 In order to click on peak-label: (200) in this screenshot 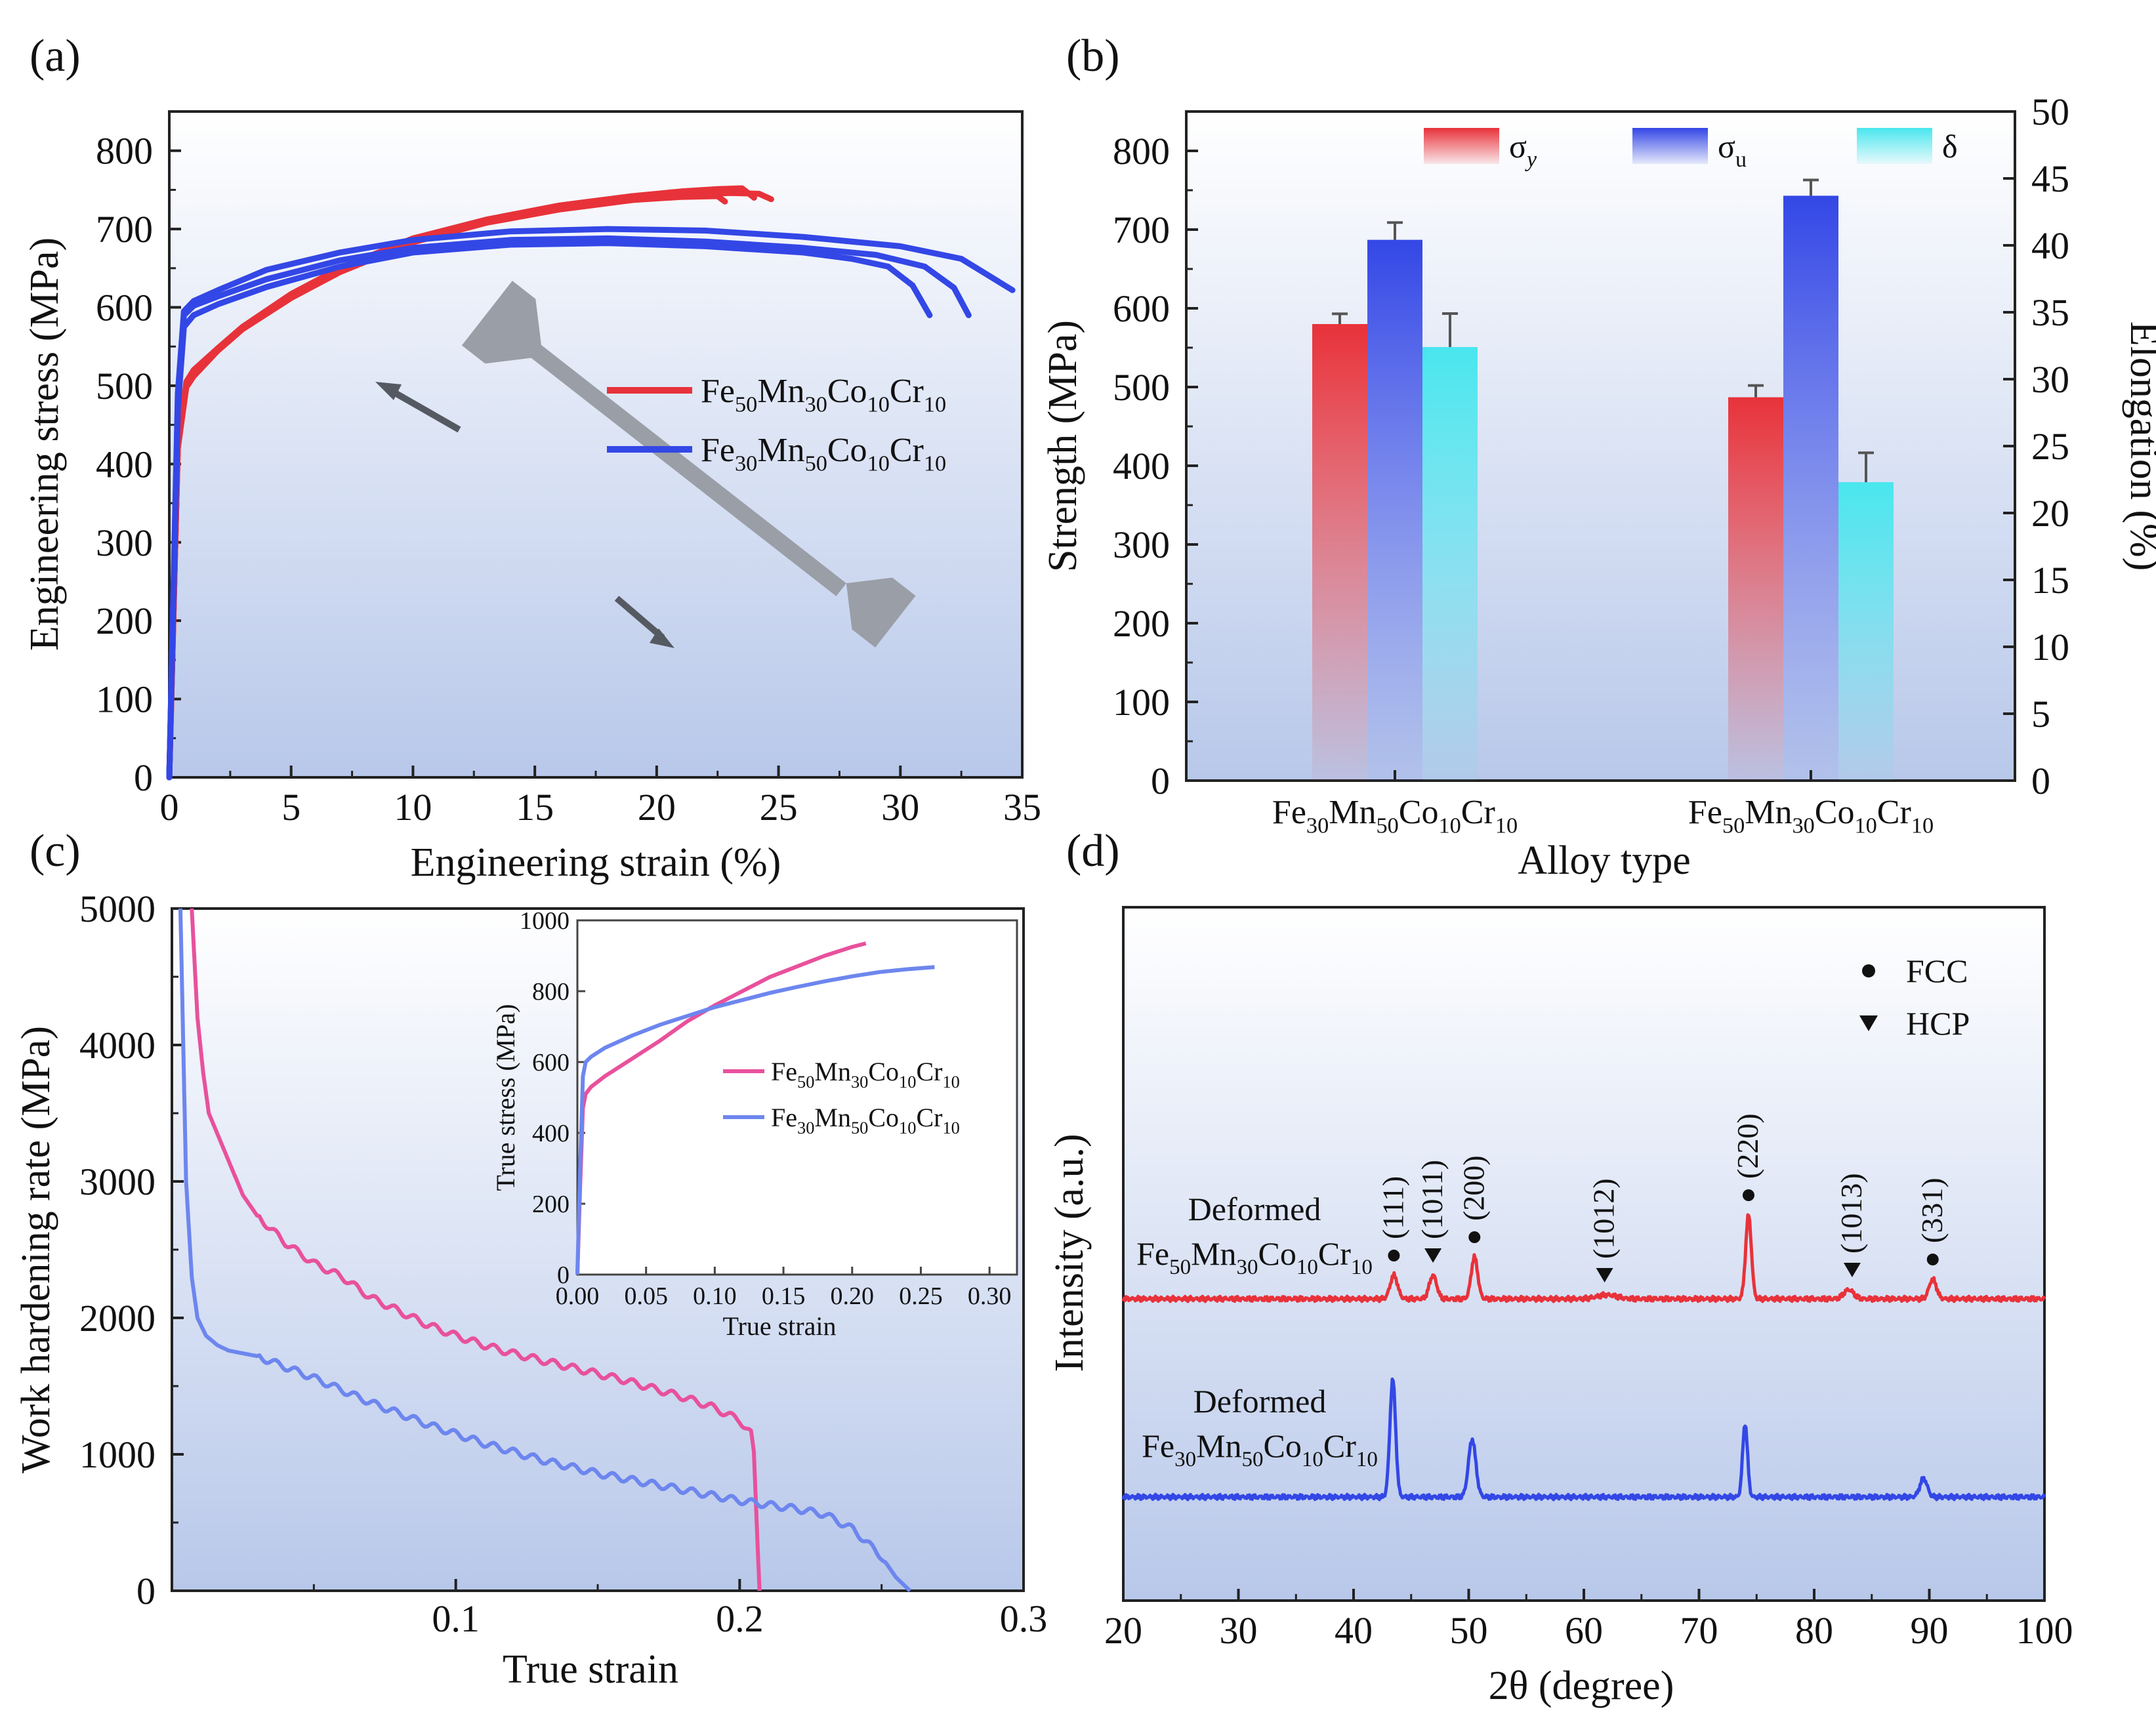, I will do `click(1473, 1188)`.